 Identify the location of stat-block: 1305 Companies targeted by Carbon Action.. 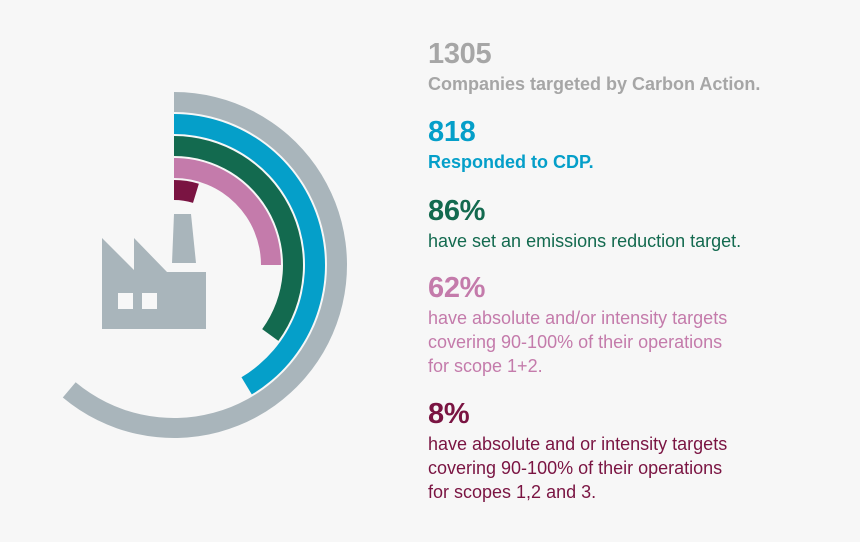
(594, 67).